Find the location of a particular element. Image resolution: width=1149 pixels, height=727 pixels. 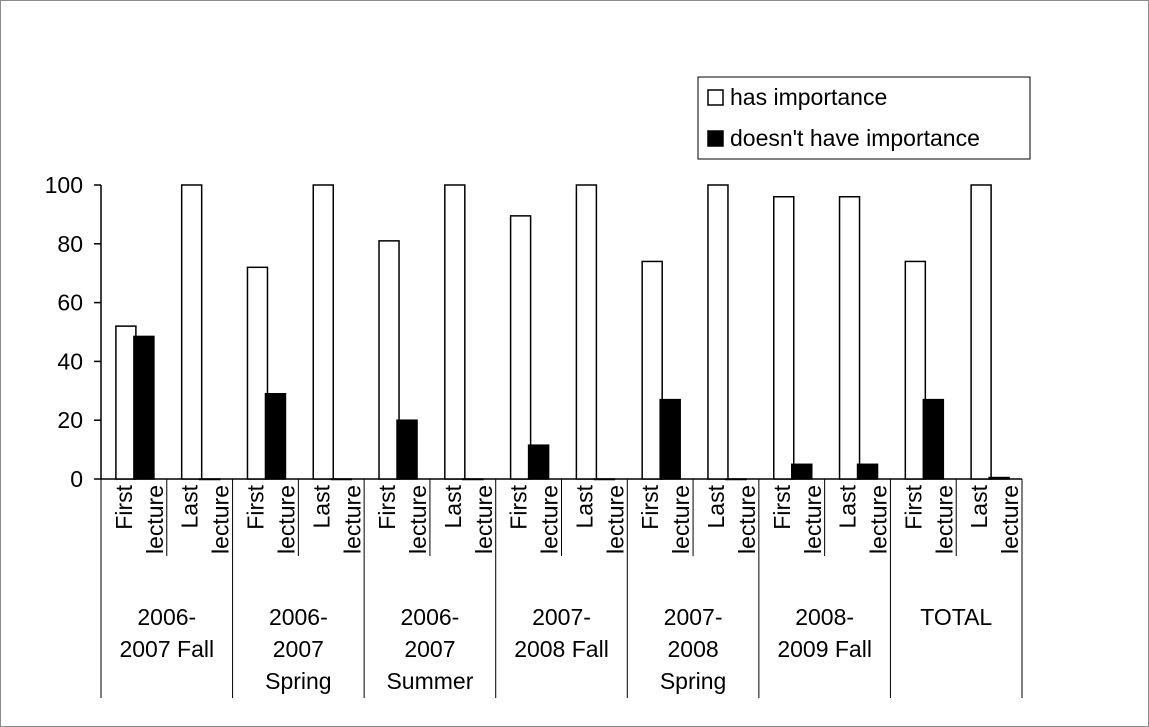

x-group-label: 2008 is located at coordinates (692, 649).